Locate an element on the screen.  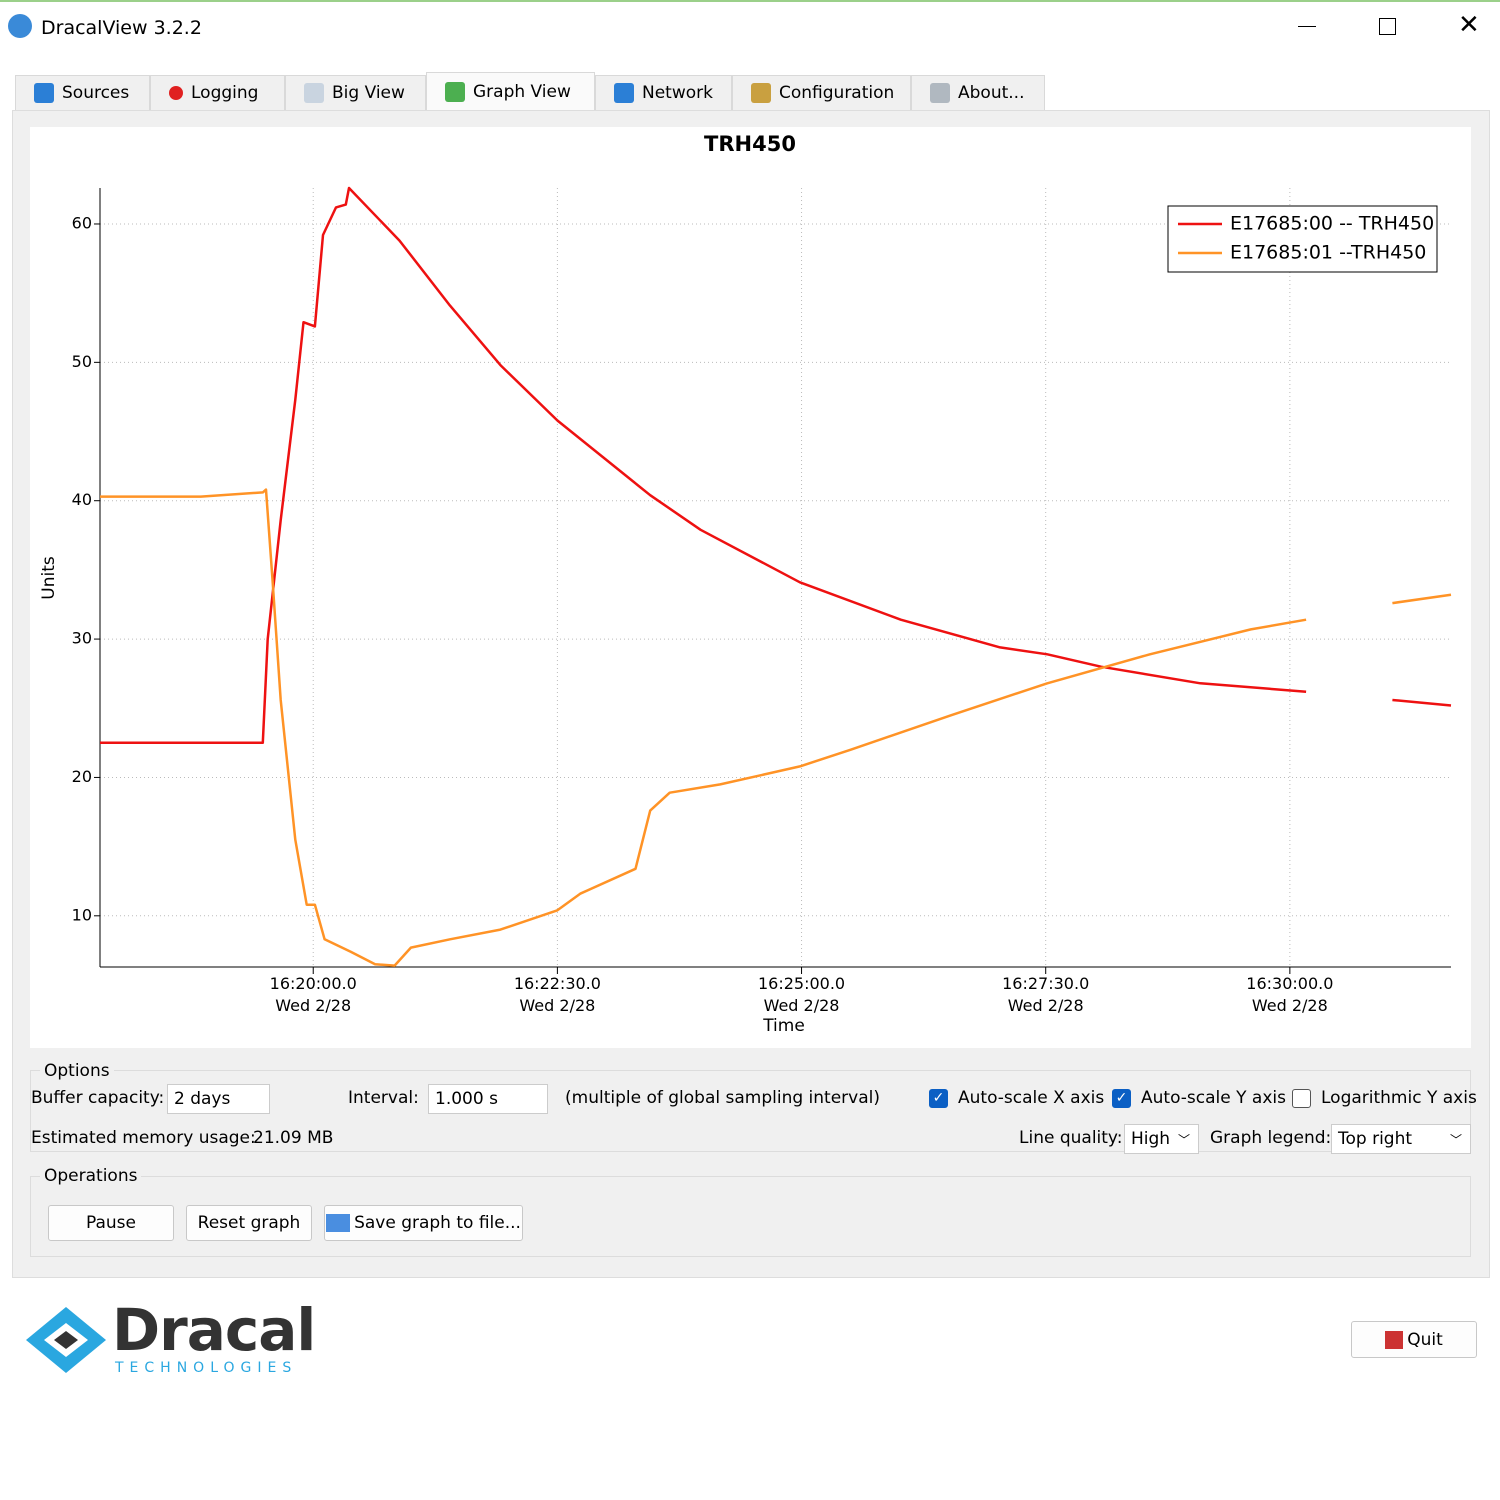
tab: Configuration is located at coordinates (821, 92).